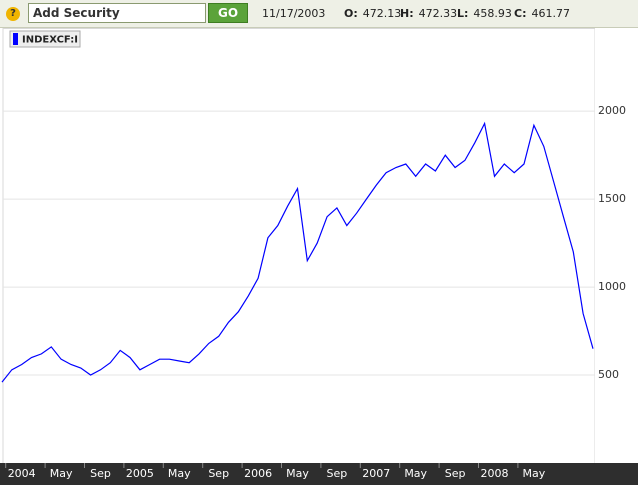 The width and height of the screenshot is (638, 495). I want to click on y-tick-label: 1500, so click(612, 198).